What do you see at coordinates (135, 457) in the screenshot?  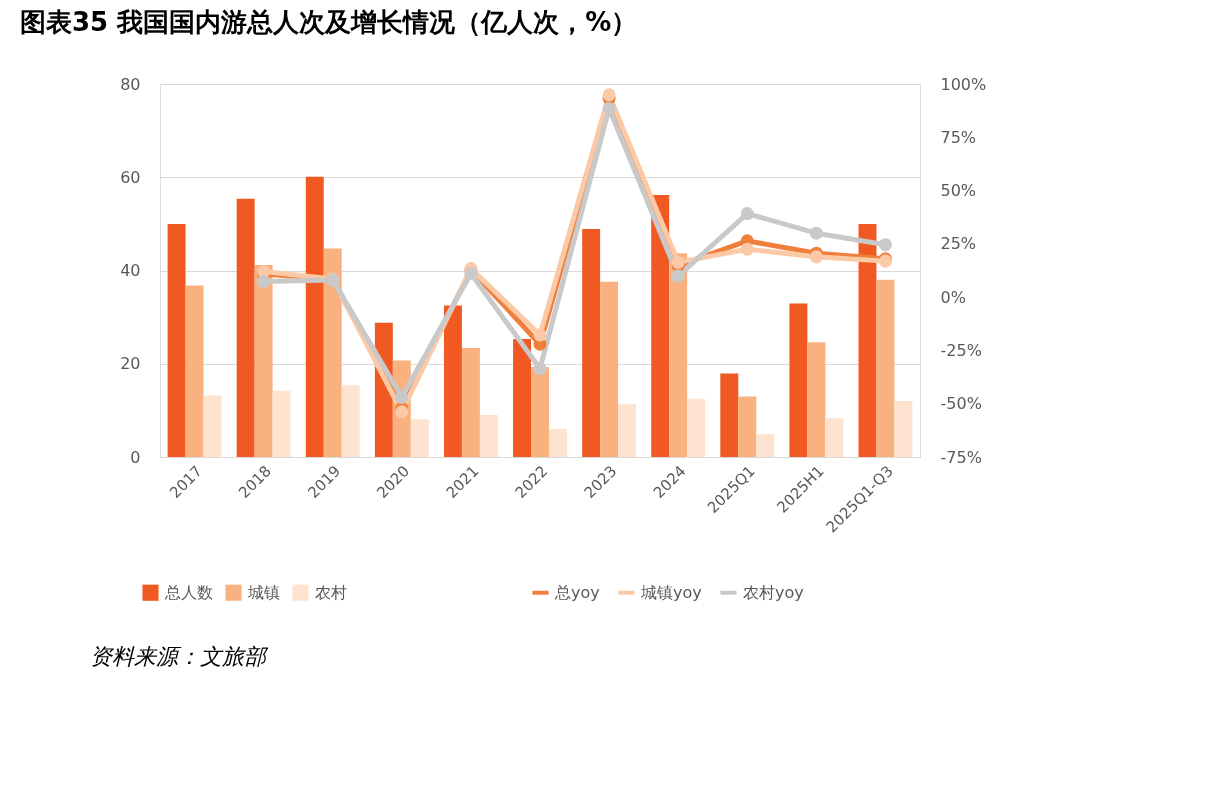 I see `y-tick-label: 0` at bounding box center [135, 457].